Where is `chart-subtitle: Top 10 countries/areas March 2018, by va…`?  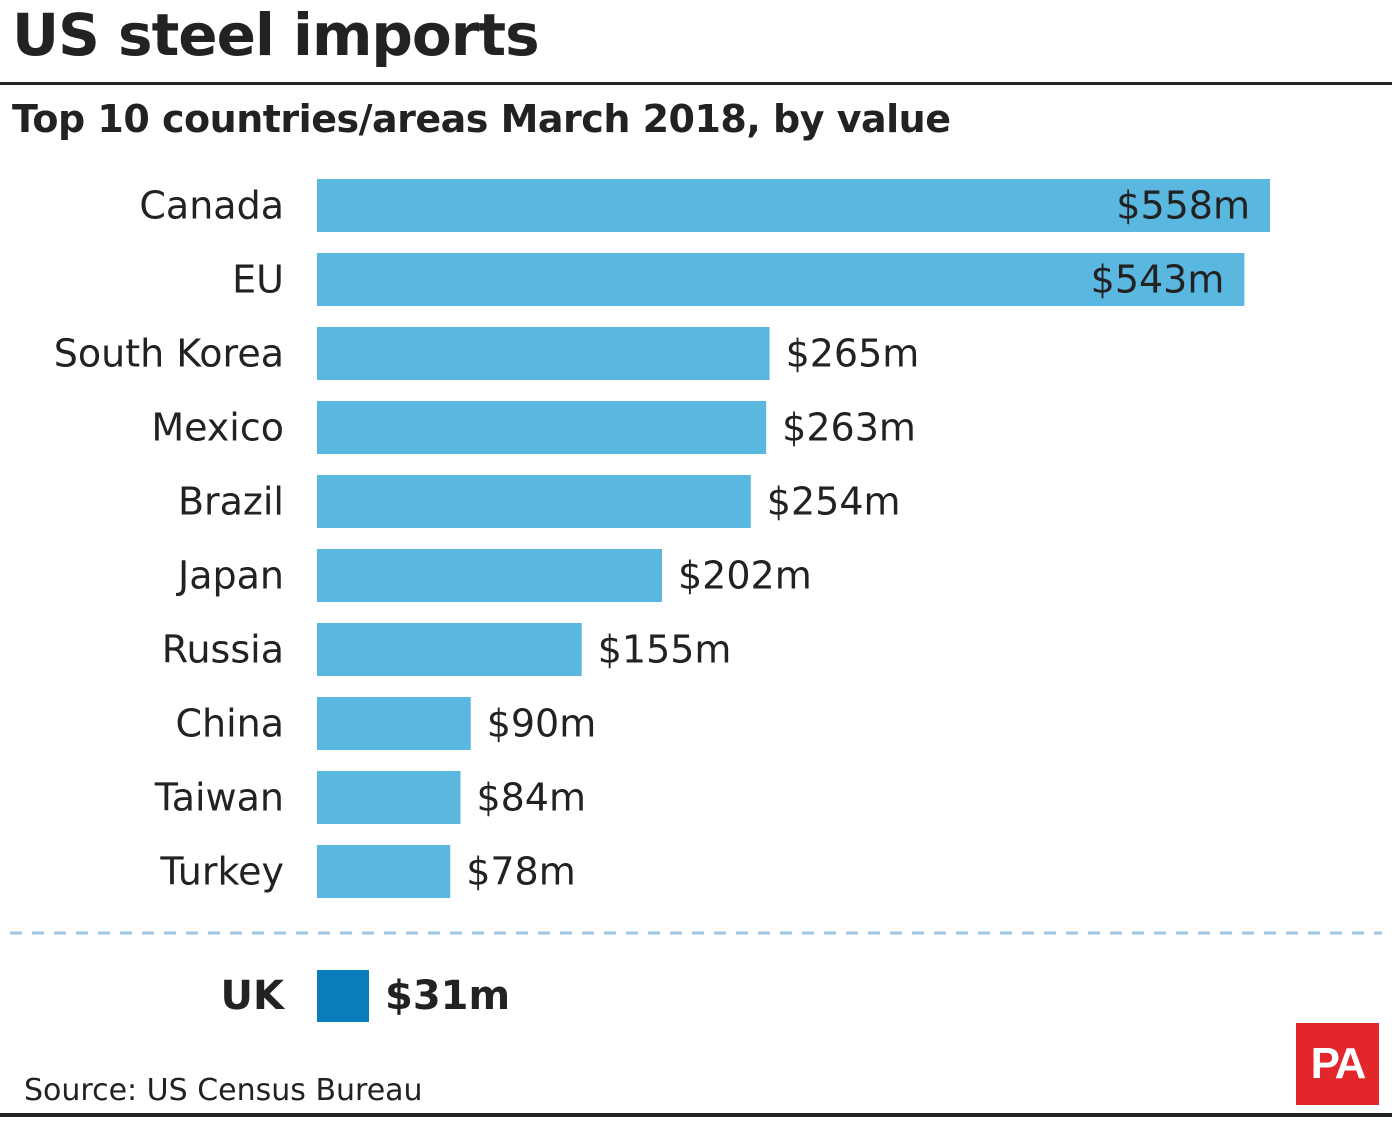
chart-subtitle: Top 10 countries/areas March 2018, by va… is located at coordinates (481, 119).